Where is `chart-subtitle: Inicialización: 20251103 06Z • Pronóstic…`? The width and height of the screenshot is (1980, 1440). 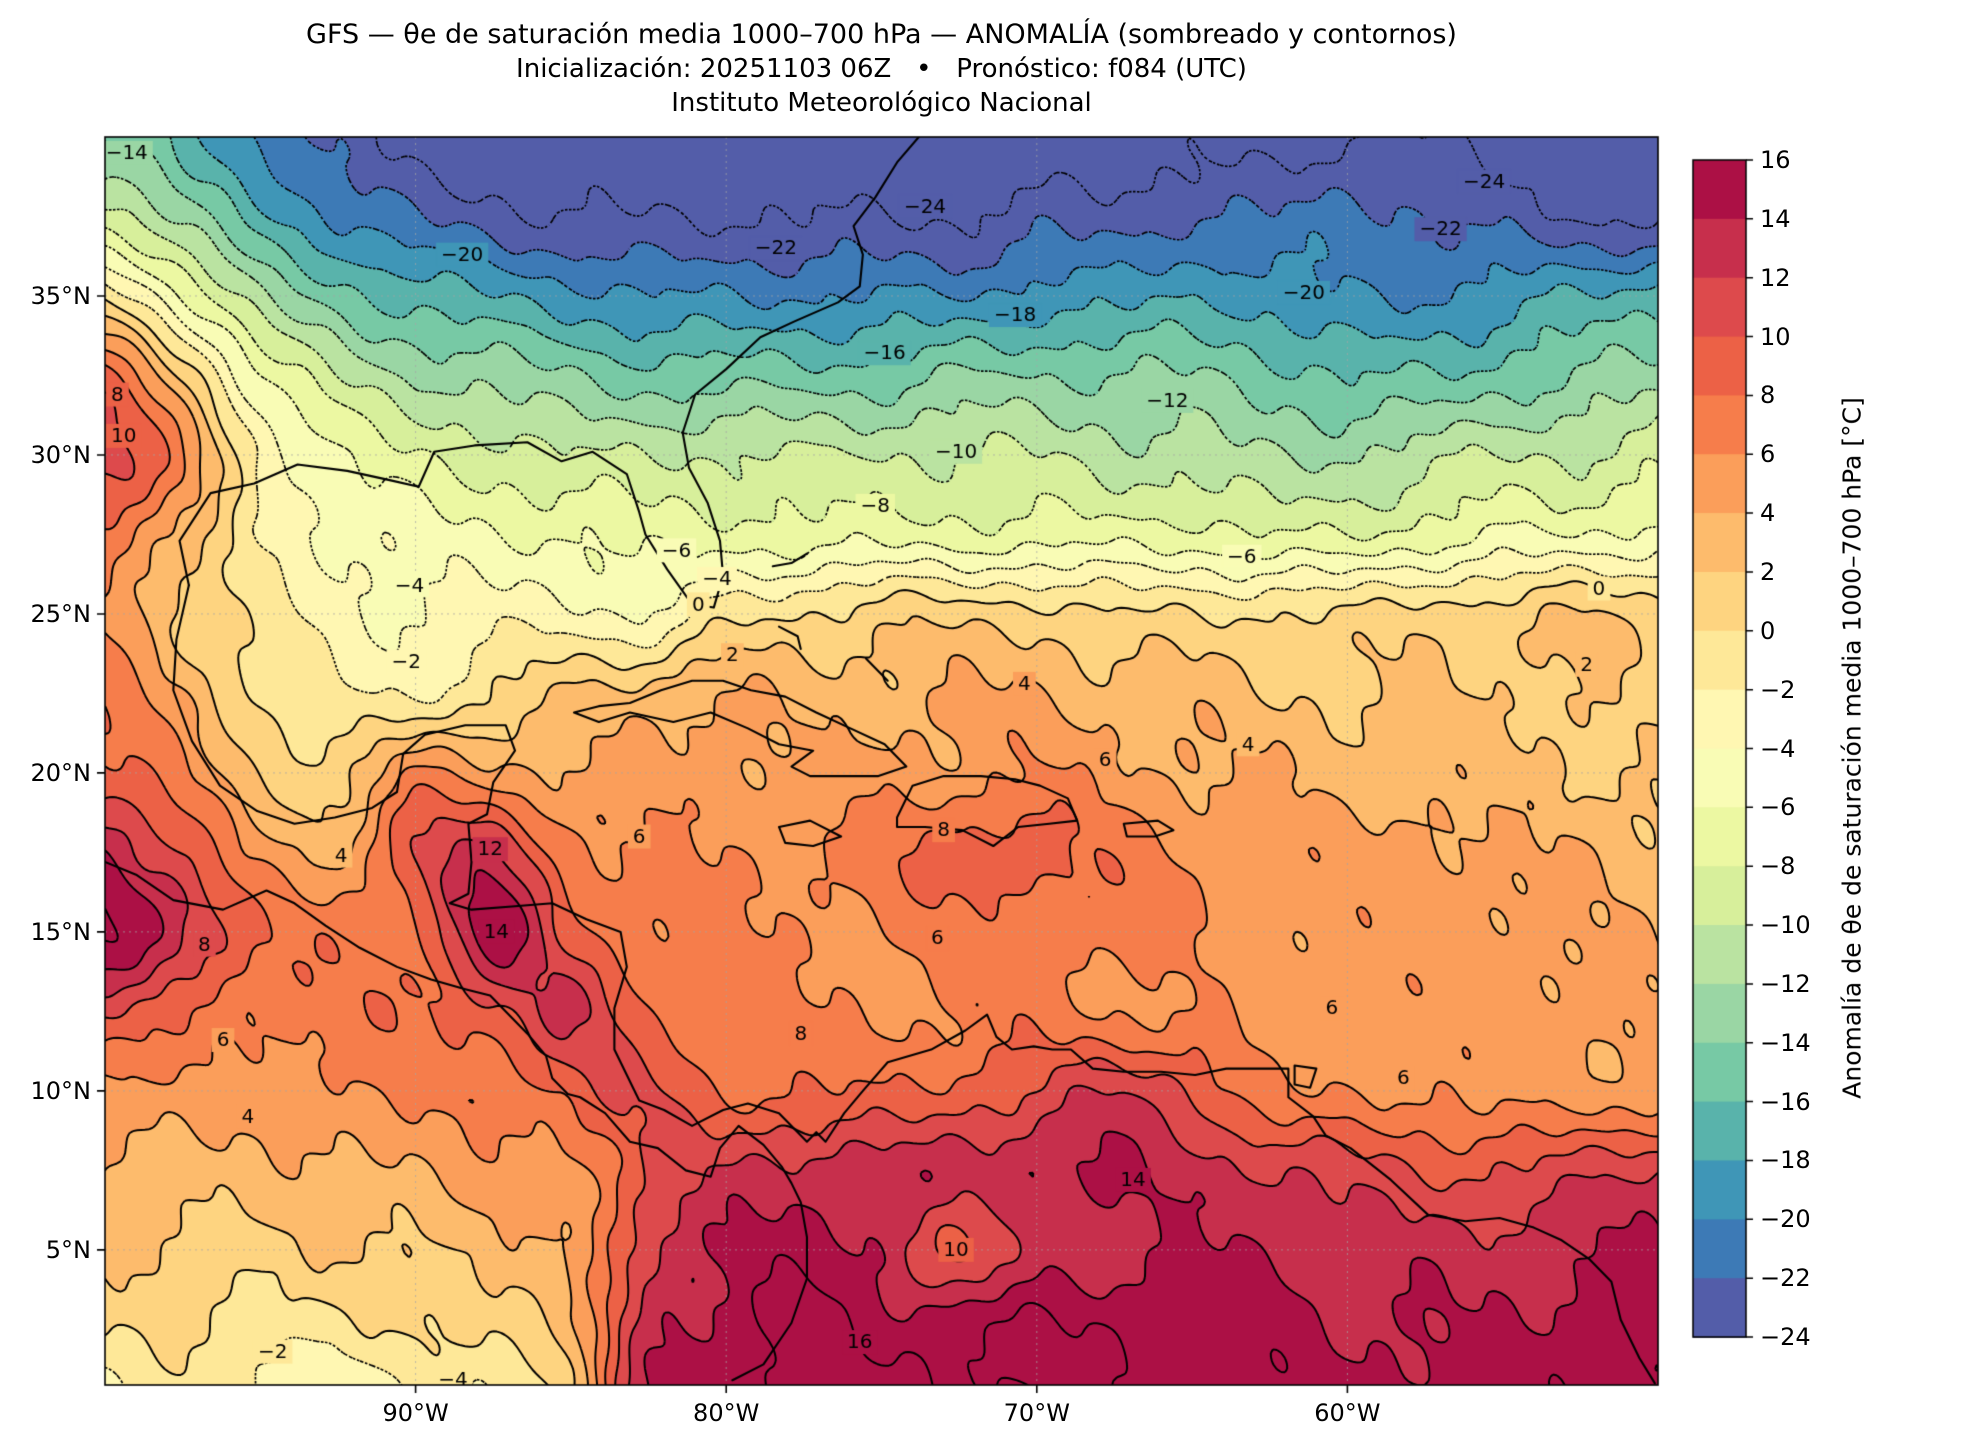 chart-subtitle: Inicialización: 20251103 06Z • Pronóstic… is located at coordinates (881, 69).